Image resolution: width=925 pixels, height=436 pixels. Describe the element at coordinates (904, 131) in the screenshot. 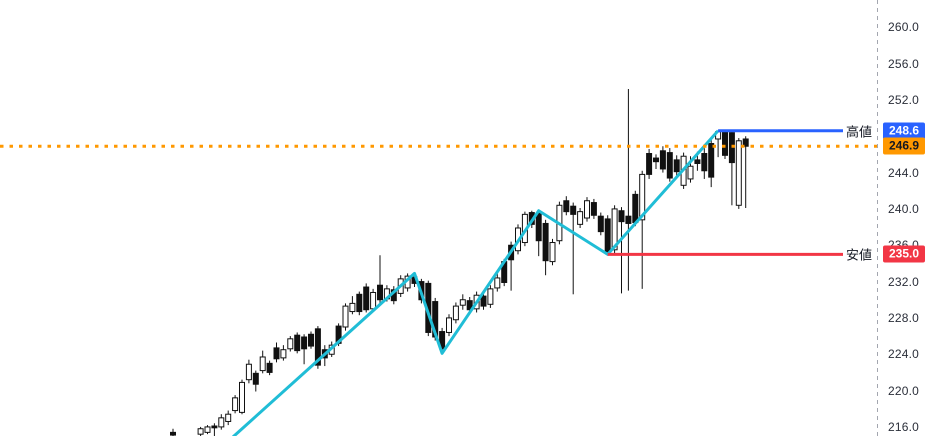

I see `high-price-badge: 248.6` at that location.